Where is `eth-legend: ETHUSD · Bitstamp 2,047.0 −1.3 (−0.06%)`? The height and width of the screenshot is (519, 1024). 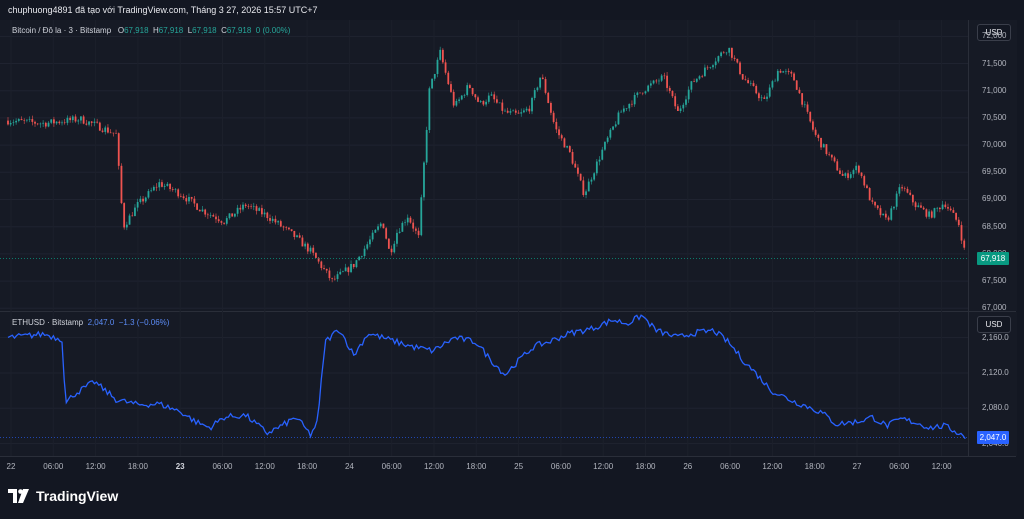 eth-legend: ETHUSD · Bitstamp 2,047.0 −1.3 (−0.06%) is located at coordinates (90, 322).